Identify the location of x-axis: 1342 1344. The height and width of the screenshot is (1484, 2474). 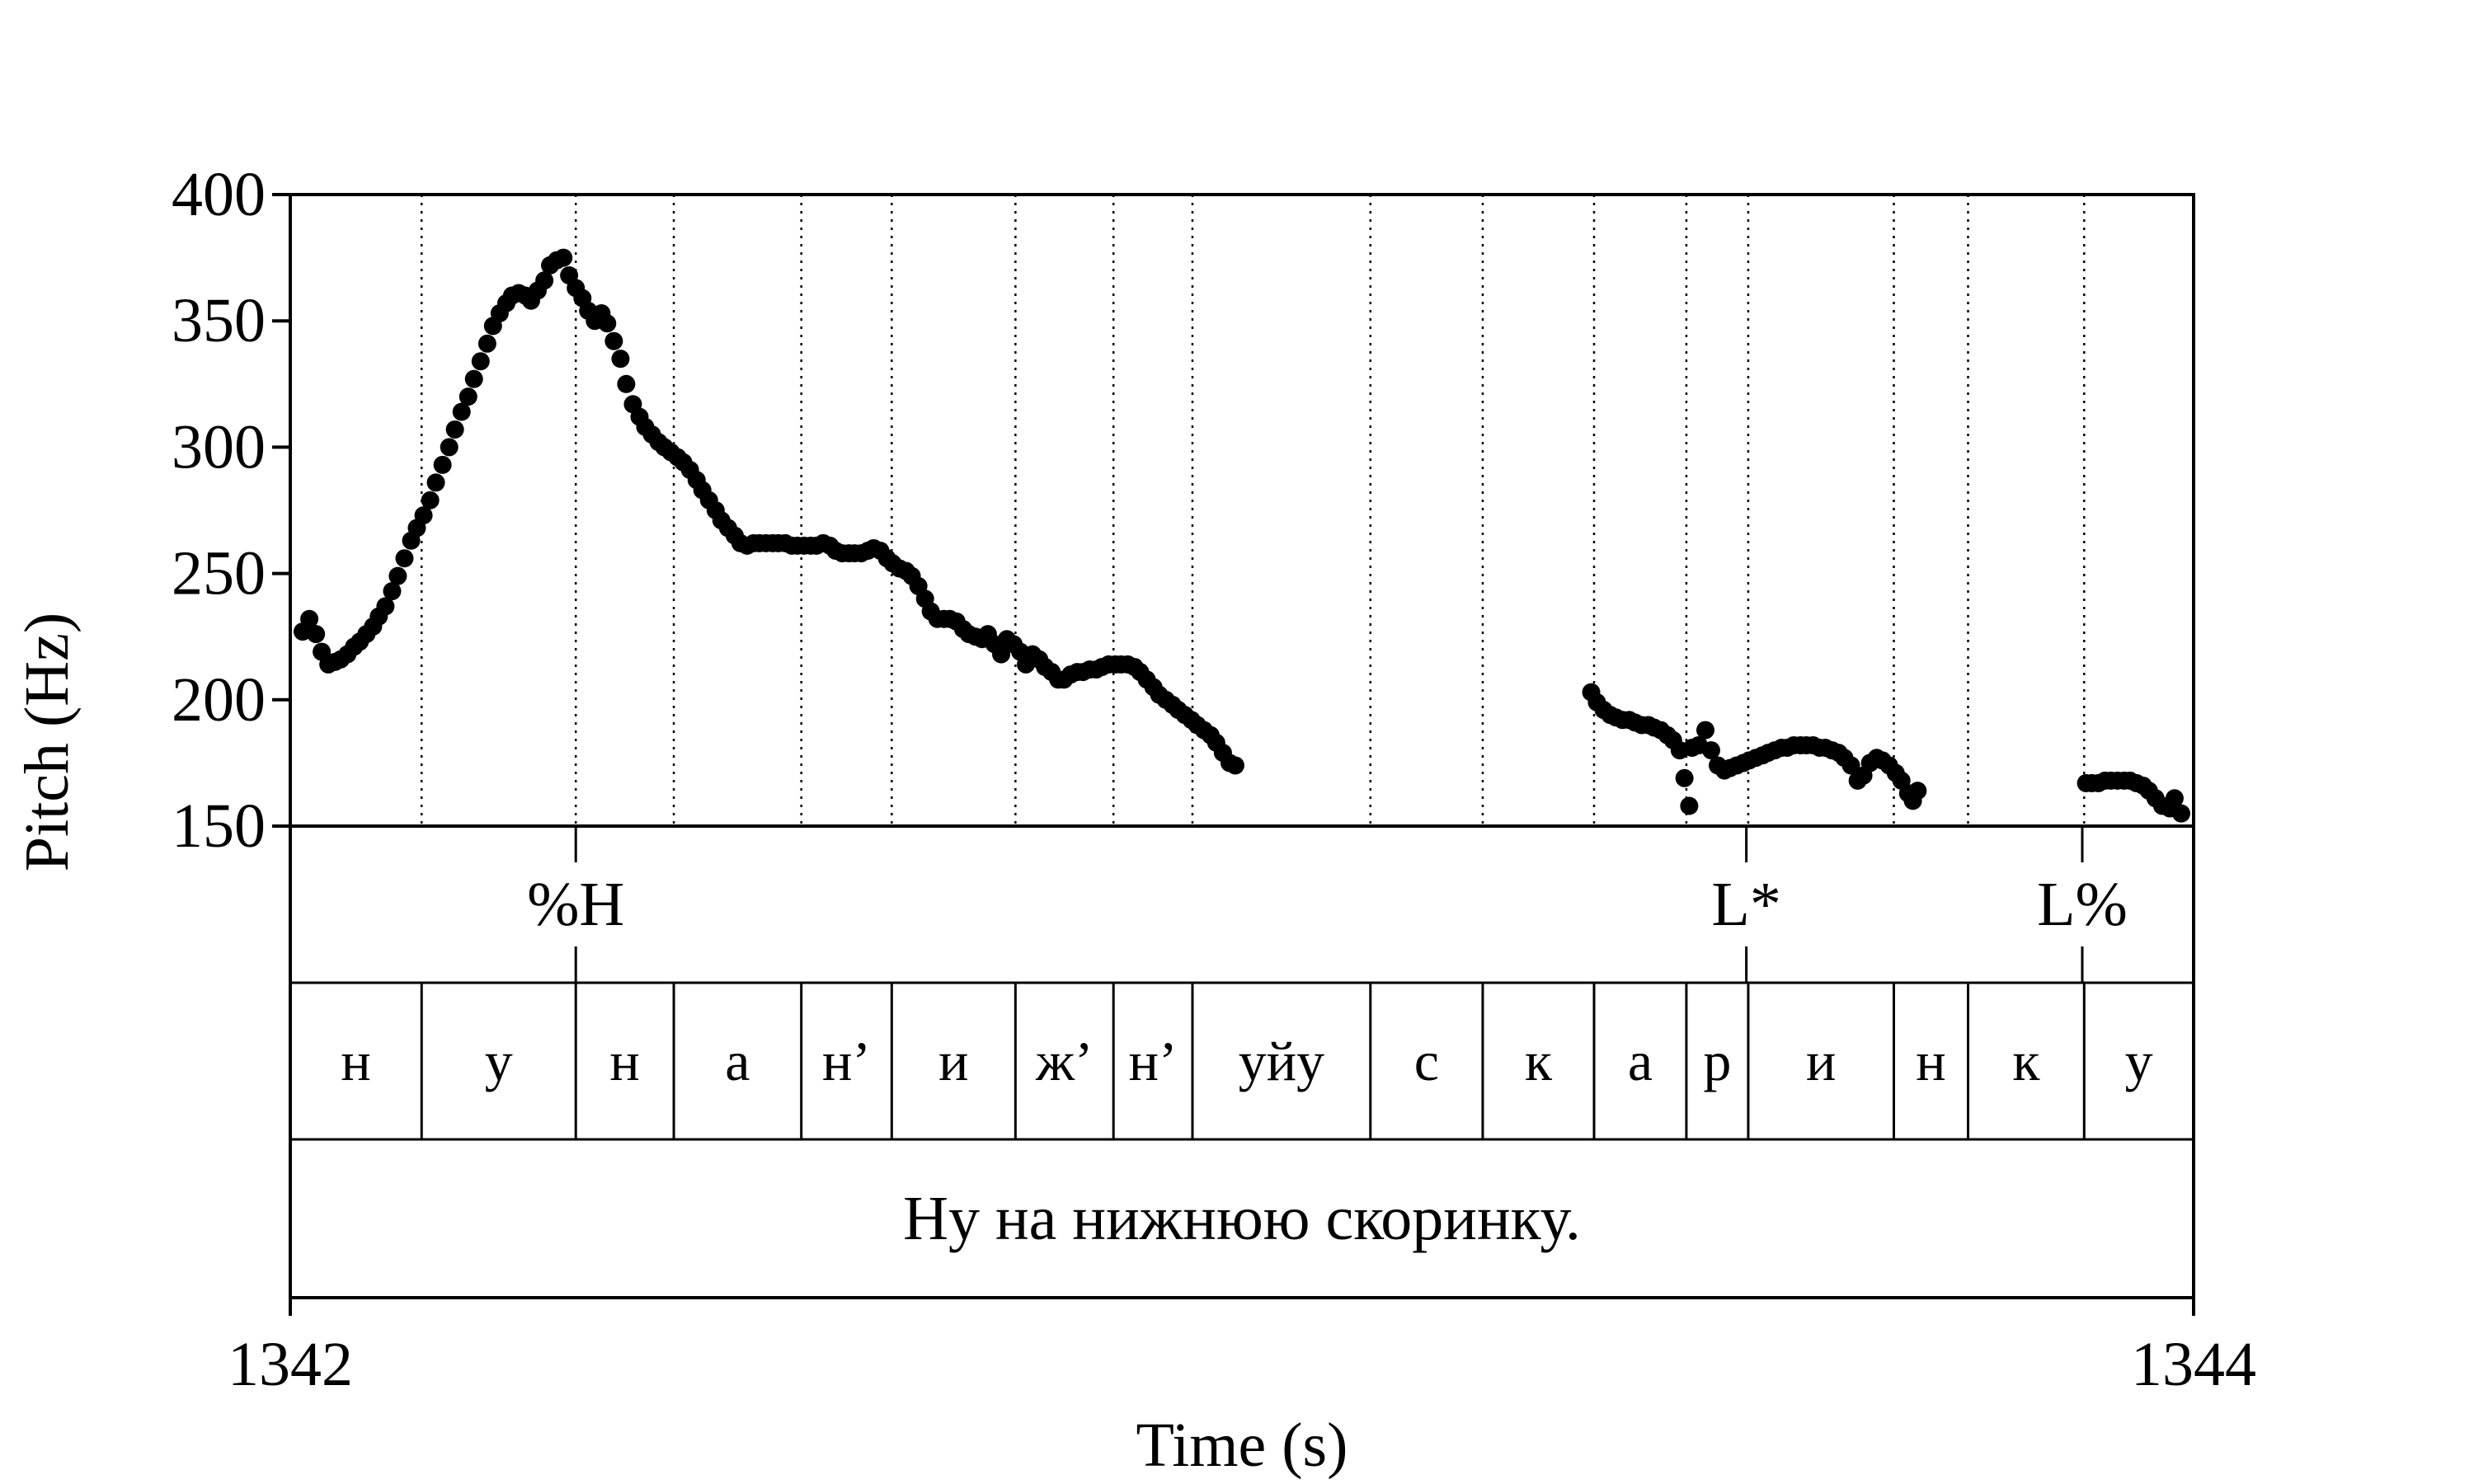
(1242, 1348).